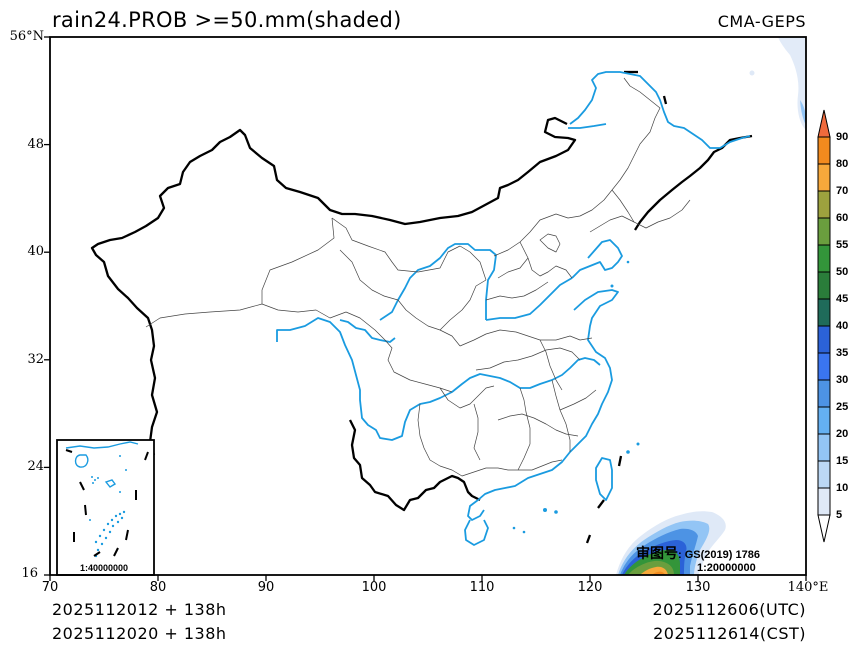  I want to click on lon-tick-110: 110, so click(482, 587).